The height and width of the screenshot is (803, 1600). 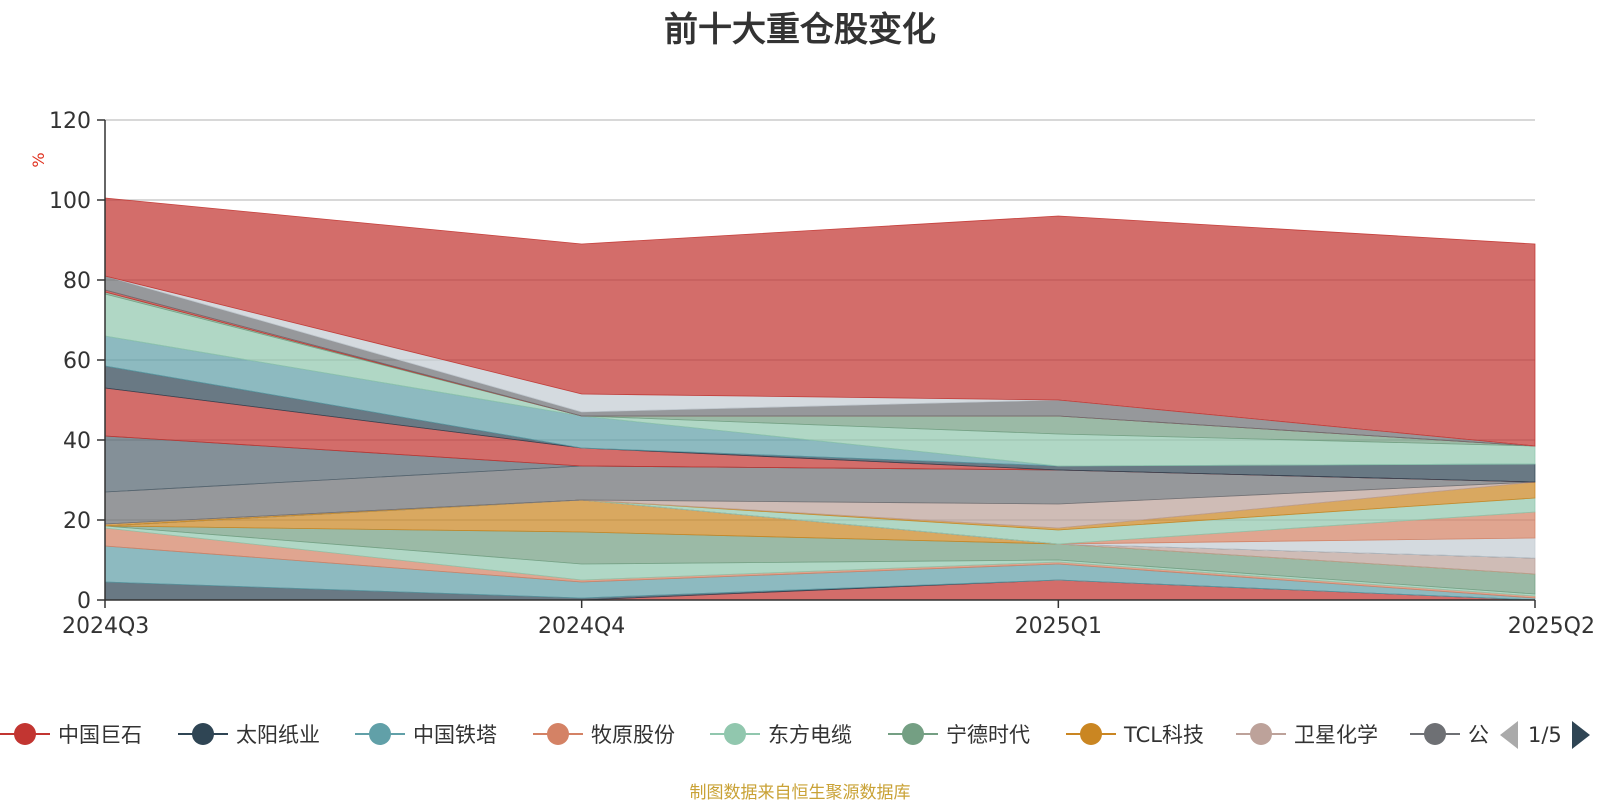 What do you see at coordinates (988, 735) in the screenshot?
I see `legend-label: 宁德时代` at bounding box center [988, 735].